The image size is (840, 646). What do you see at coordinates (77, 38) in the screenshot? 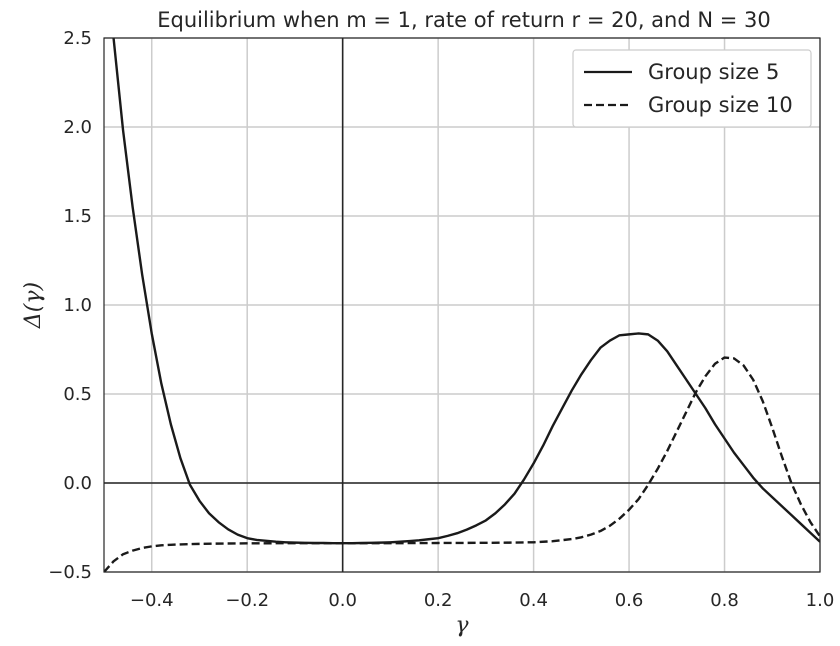
I see `y-tick-label: 2.5` at bounding box center [77, 38].